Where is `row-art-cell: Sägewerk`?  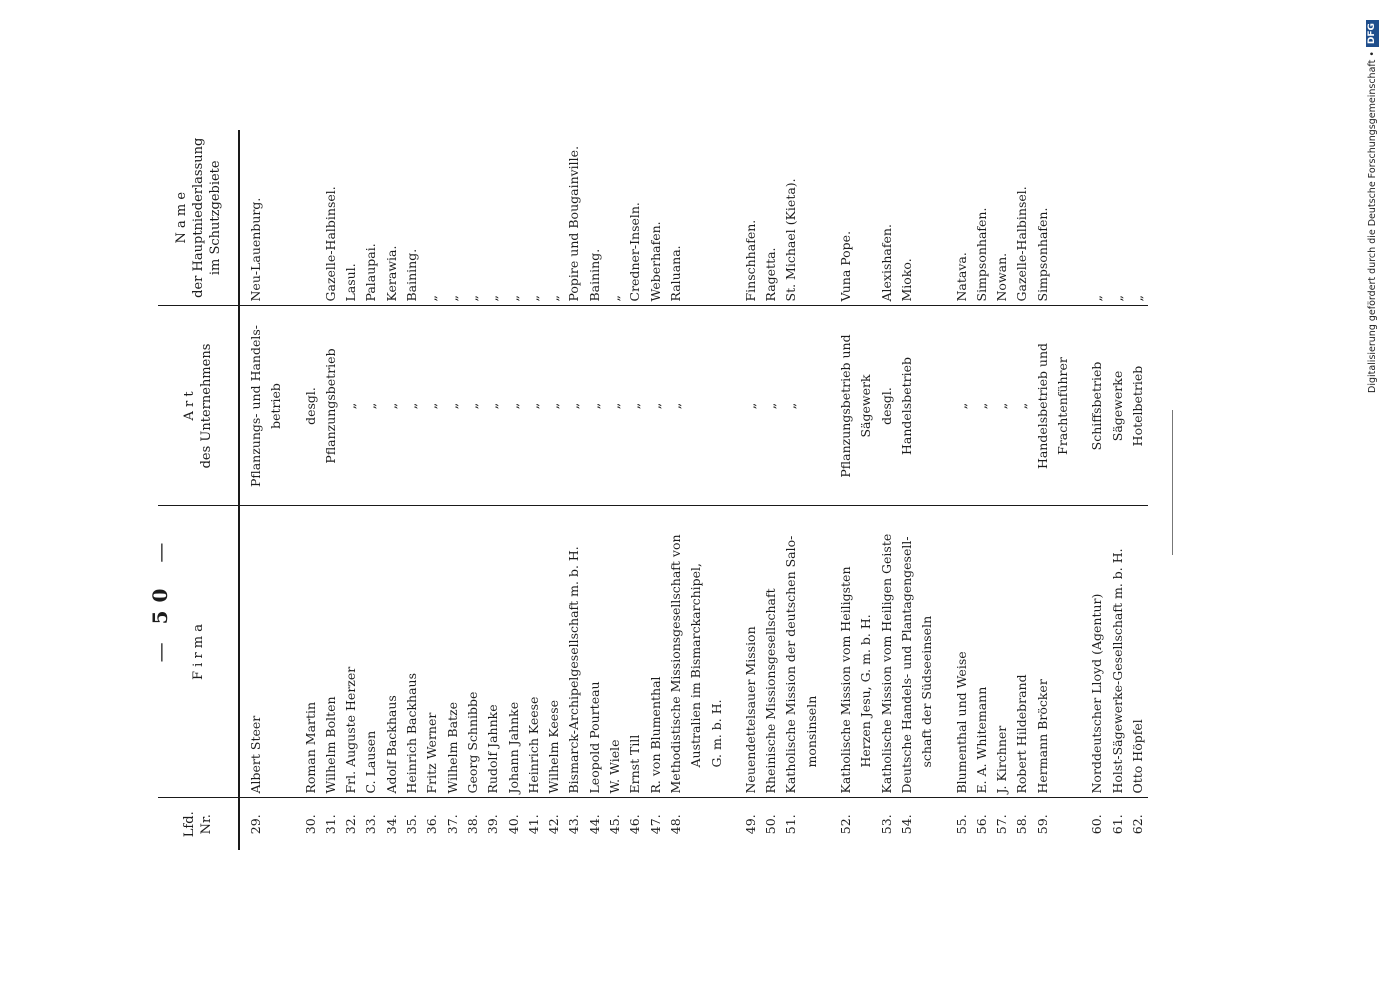 row-art-cell: Sägewerk is located at coordinates (866, 406).